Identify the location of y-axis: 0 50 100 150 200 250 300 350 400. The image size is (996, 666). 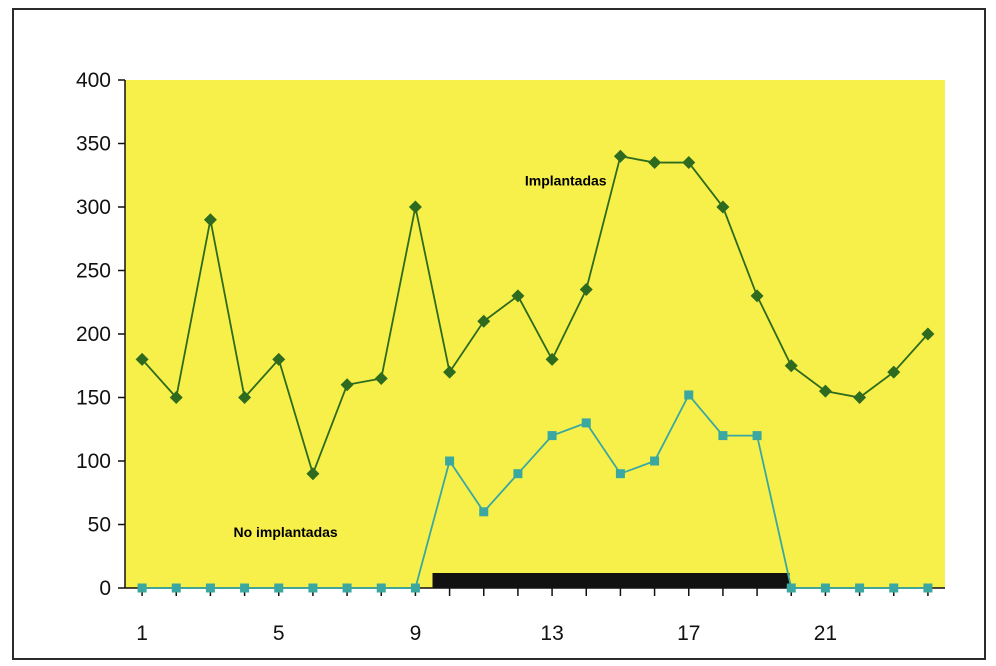
(100, 334).